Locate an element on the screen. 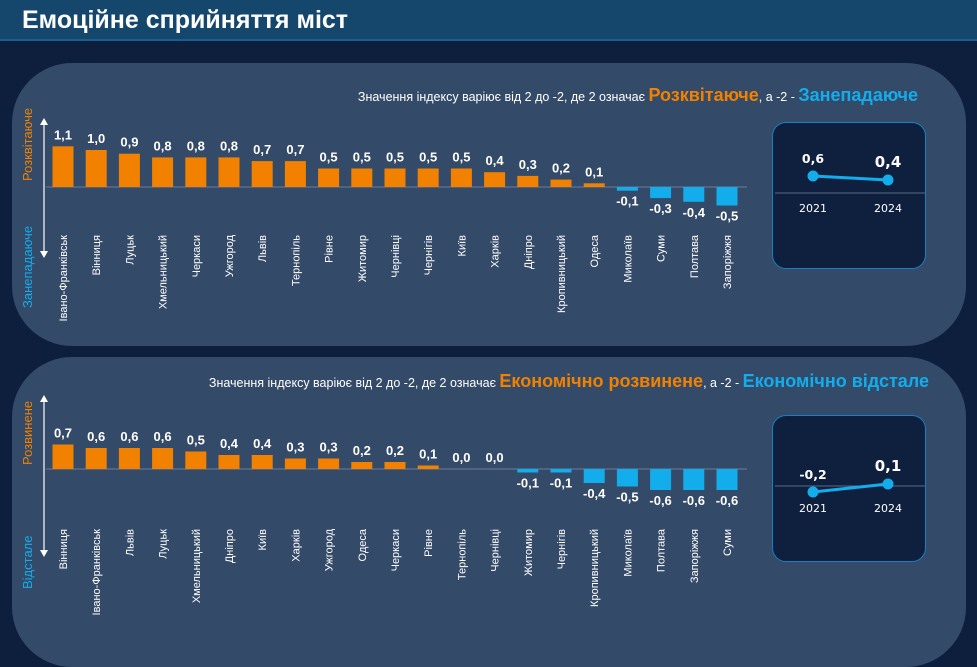 The image size is (977, 667). trend-point is located at coordinates (888, 484).